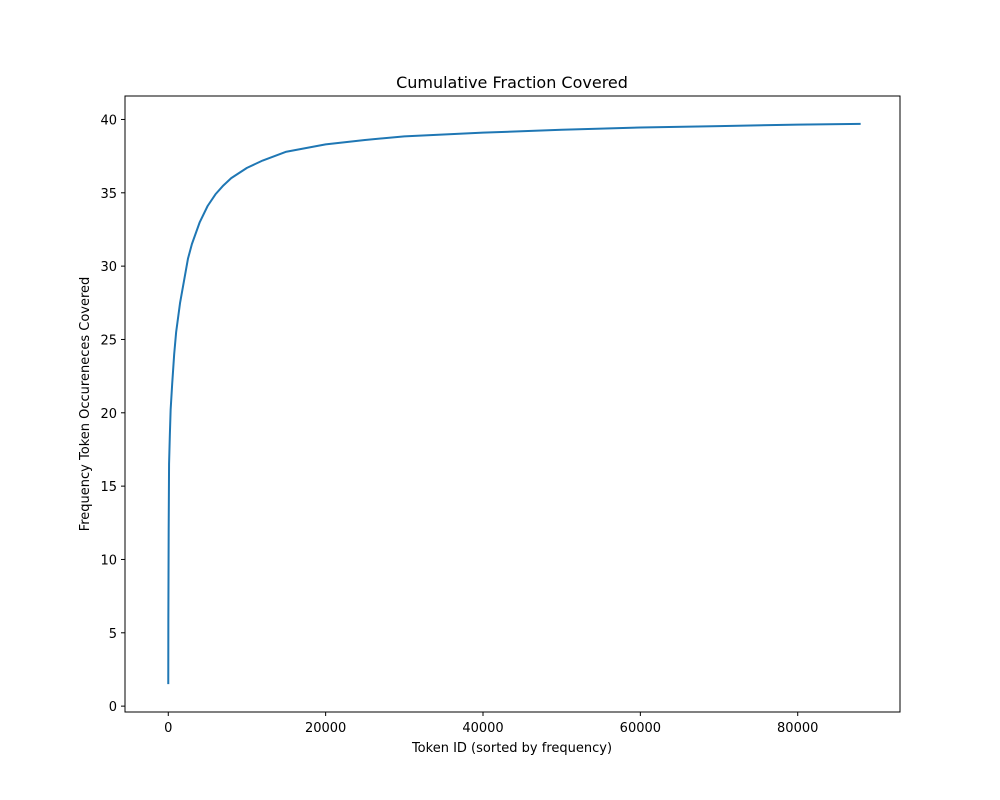 This screenshot has height=800, width=1000. Describe the element at coordinates (482, 728) in the screenshot. I see `x-tick-label: 40000` at that location.